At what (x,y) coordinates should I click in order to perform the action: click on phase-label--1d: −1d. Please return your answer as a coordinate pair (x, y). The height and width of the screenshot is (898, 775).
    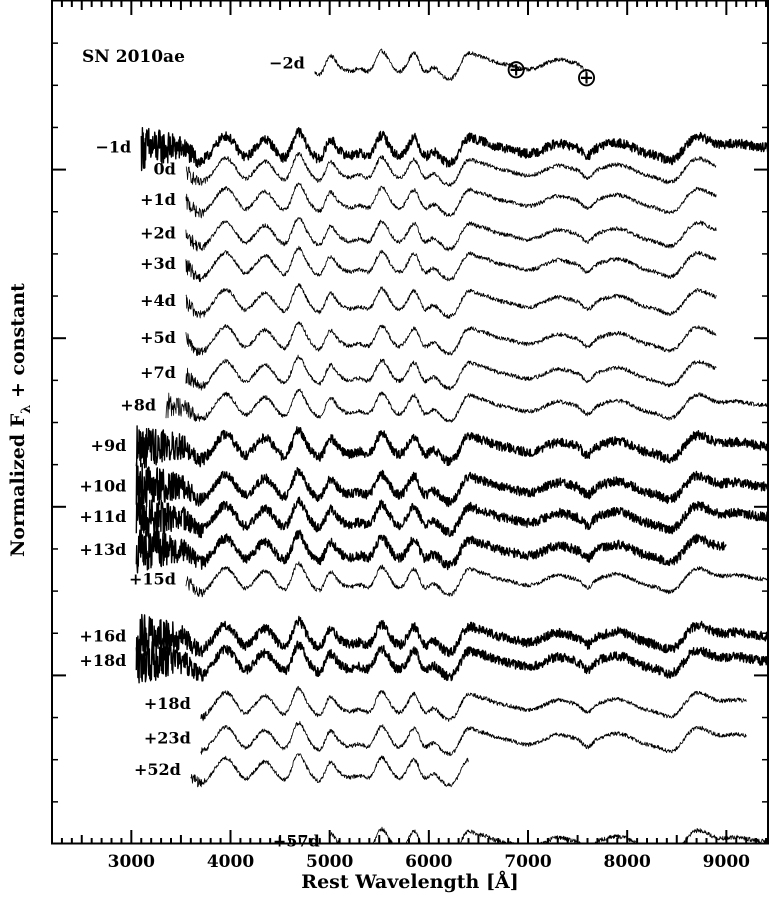
    Looking at the image, I should click on (114, 147).